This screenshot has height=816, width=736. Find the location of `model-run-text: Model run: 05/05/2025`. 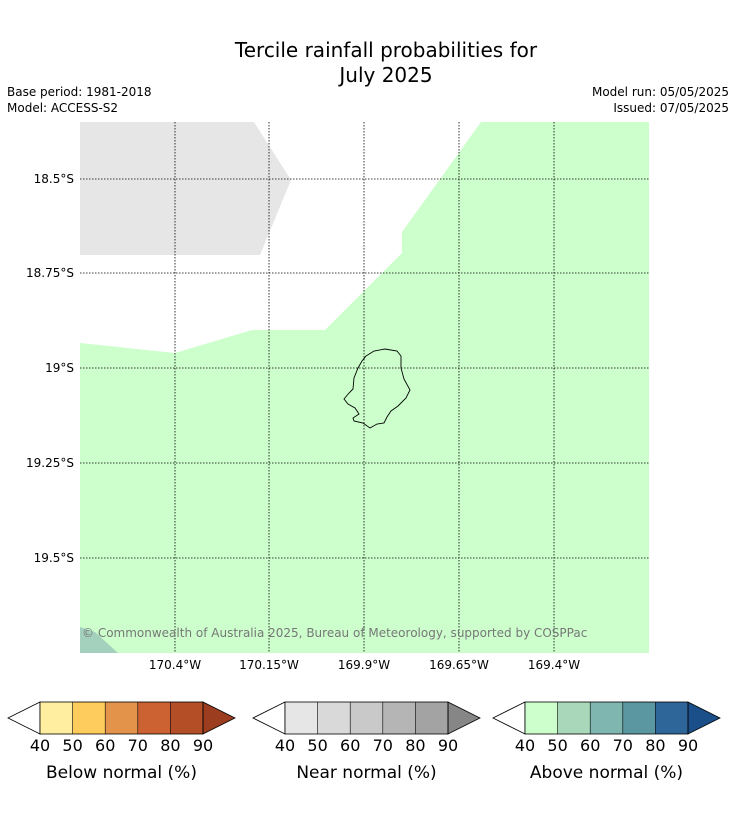

model-run-text: Model run: 05/05/2025 is located at coordinates (660, 92).